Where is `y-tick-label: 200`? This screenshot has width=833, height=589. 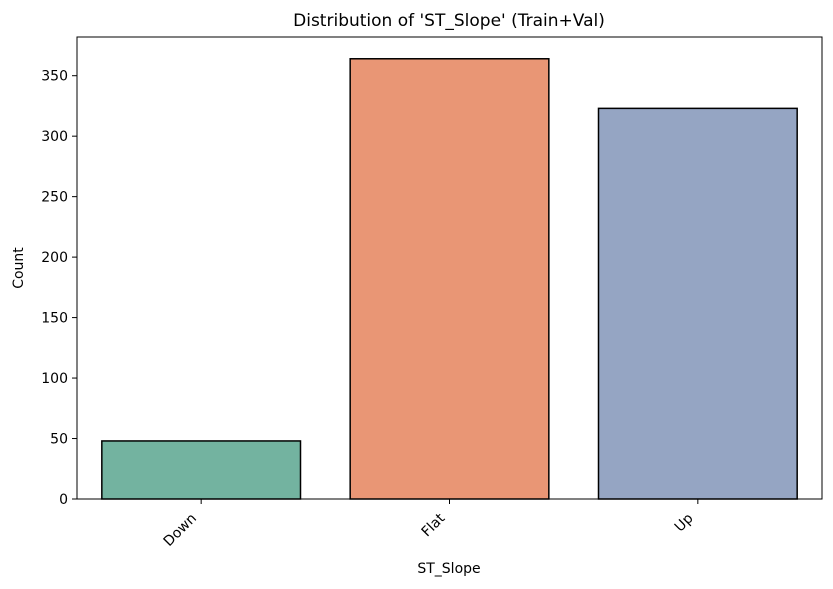
y-tick-label: 200 is located at coordinates (54, 258).